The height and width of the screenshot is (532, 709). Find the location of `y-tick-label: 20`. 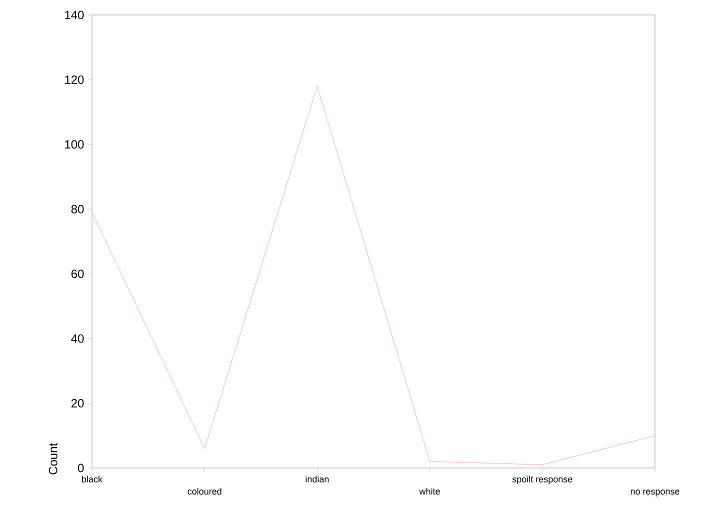

y-tick-label: 20 is located at coordinates (77, 403).